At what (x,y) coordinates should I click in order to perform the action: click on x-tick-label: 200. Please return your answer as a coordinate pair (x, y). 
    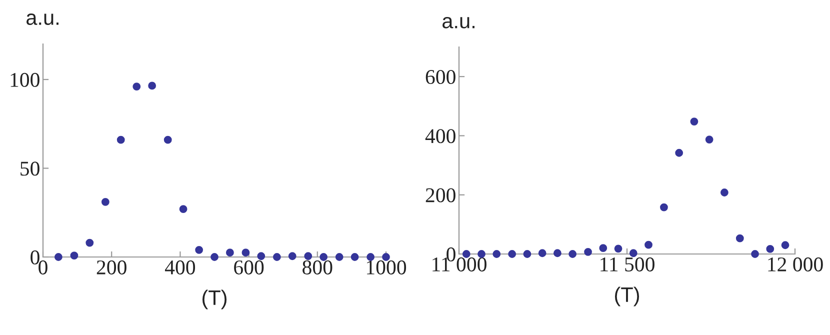
    Looking at the image, I should click on (111, 267).